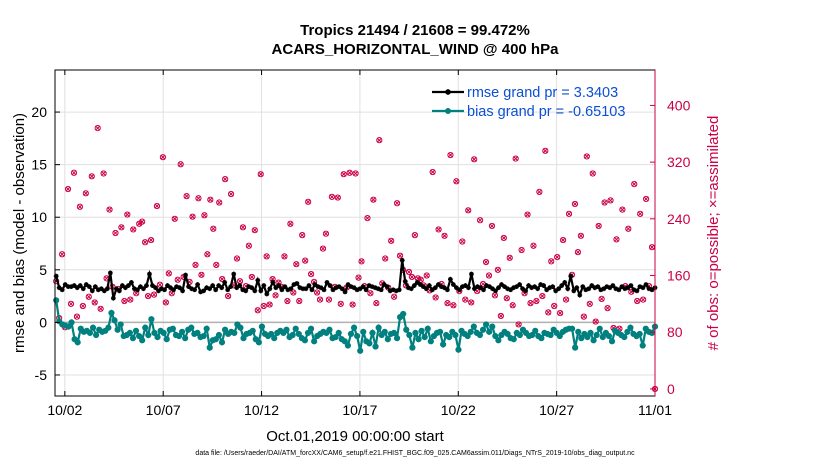 The image size is (830, 470). Describe the element at coordinates (655, 410) in the screenshot. I see `x-tick-label: 11/01` at that location.